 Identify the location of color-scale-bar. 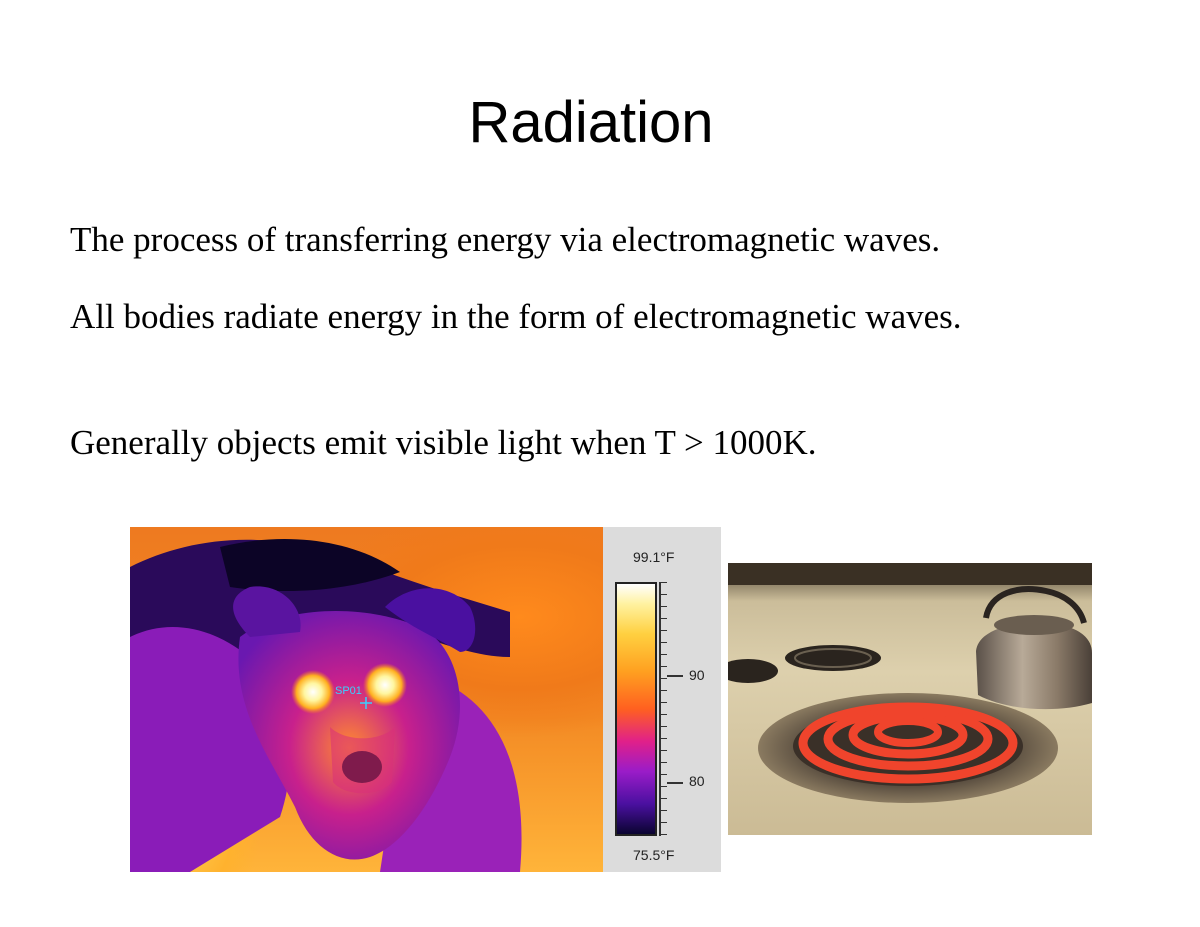
(636, 709).